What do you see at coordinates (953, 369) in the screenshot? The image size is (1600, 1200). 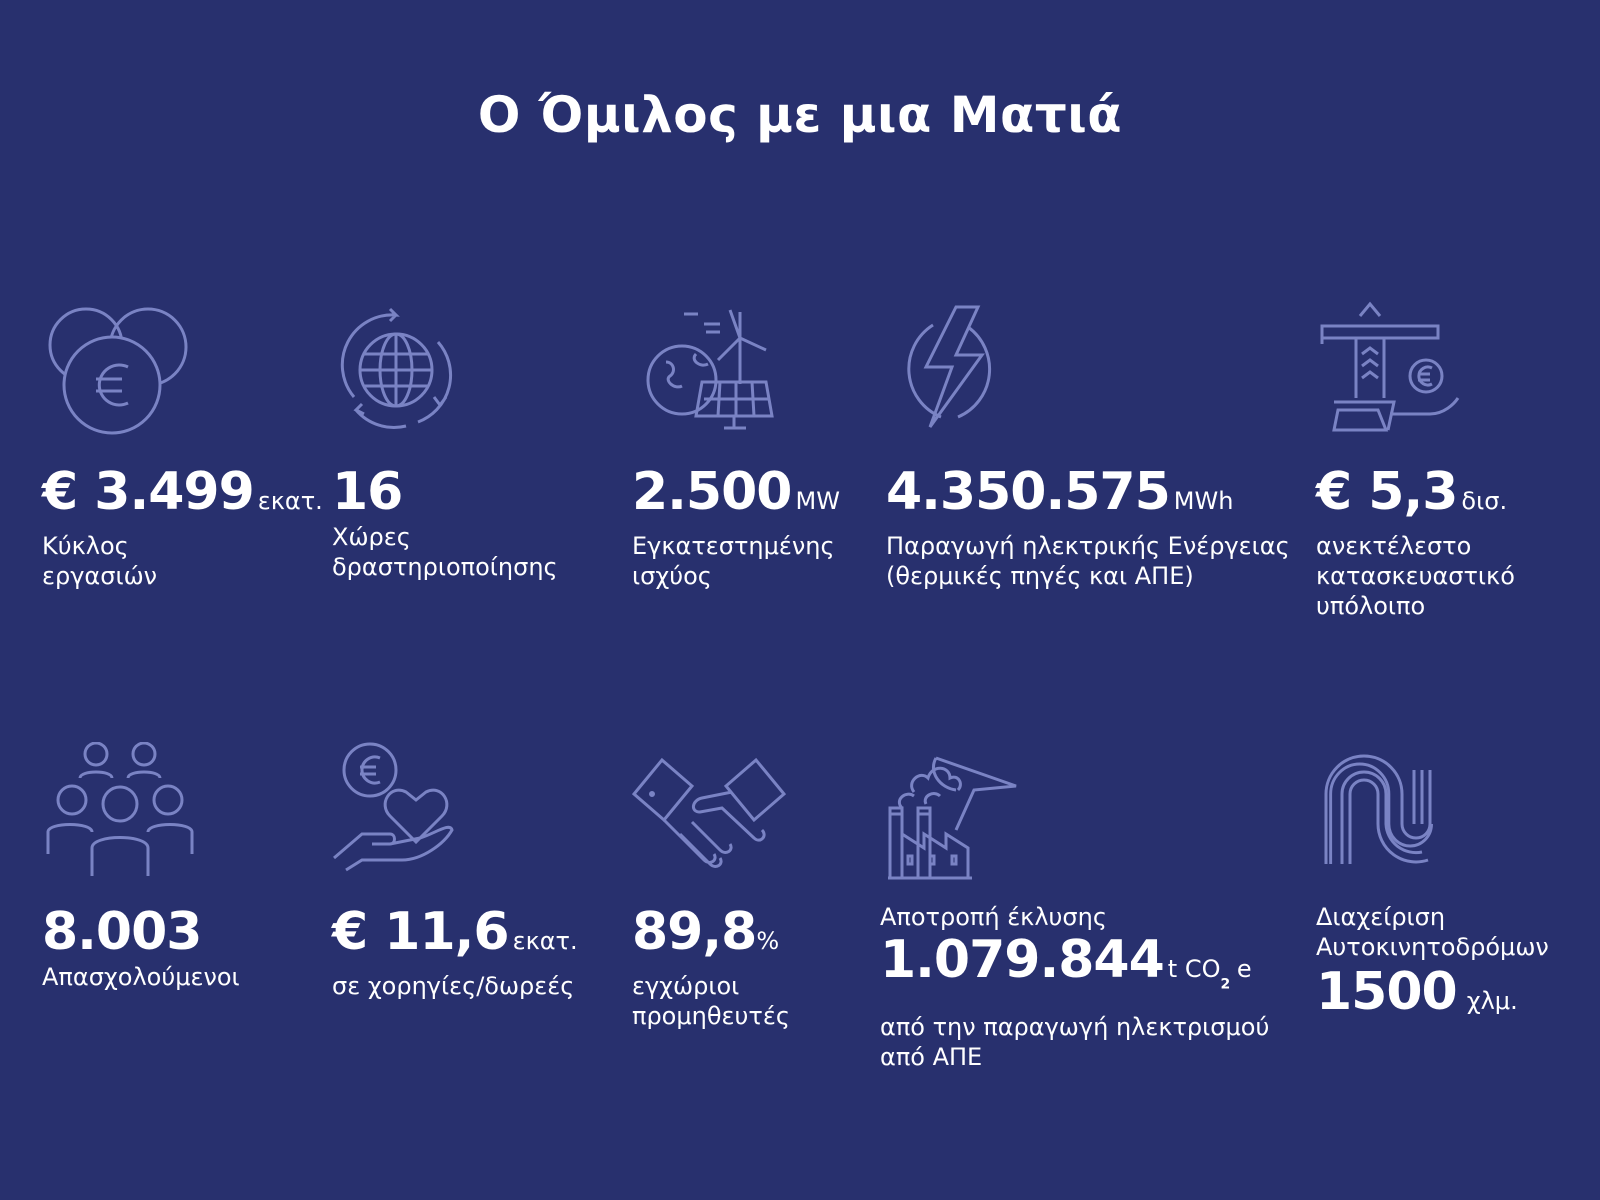 I see `lightning-icon` at bounding box center [953, 369].